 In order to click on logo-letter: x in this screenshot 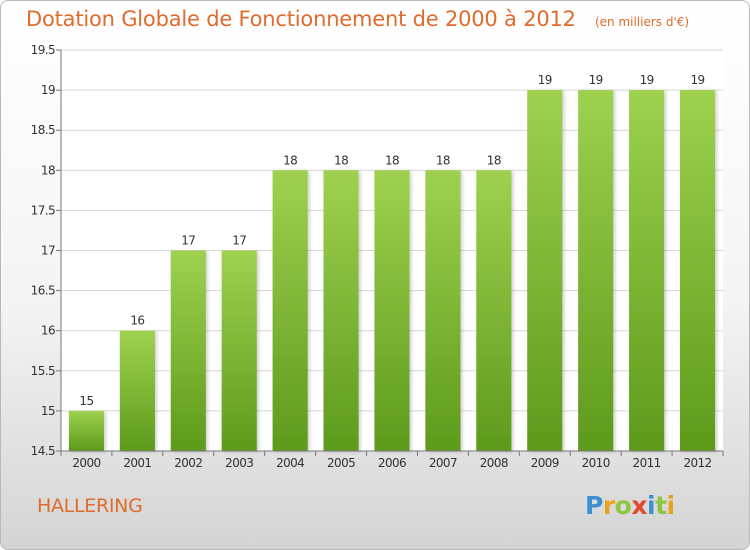, I will do `click(639, 505)`.